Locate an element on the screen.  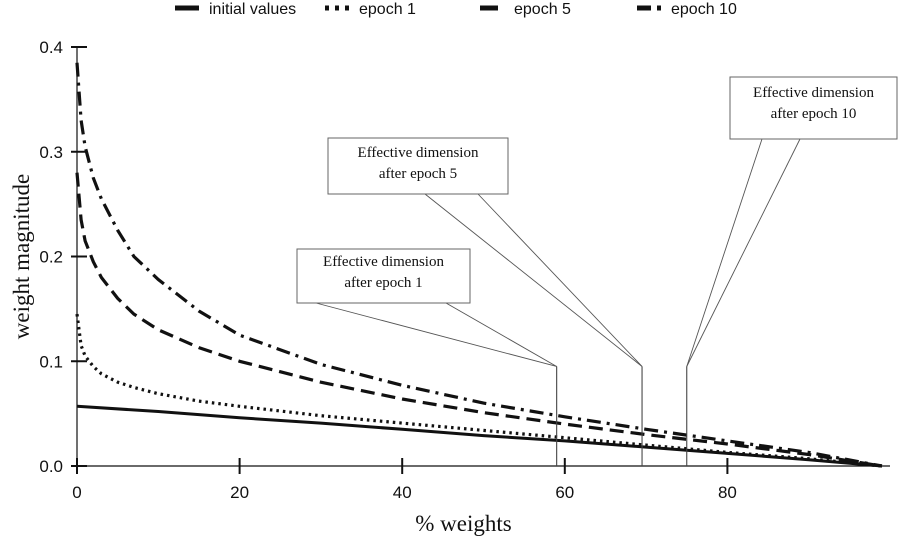
x-tick-label: 20 is located at coordinates (239, 492).